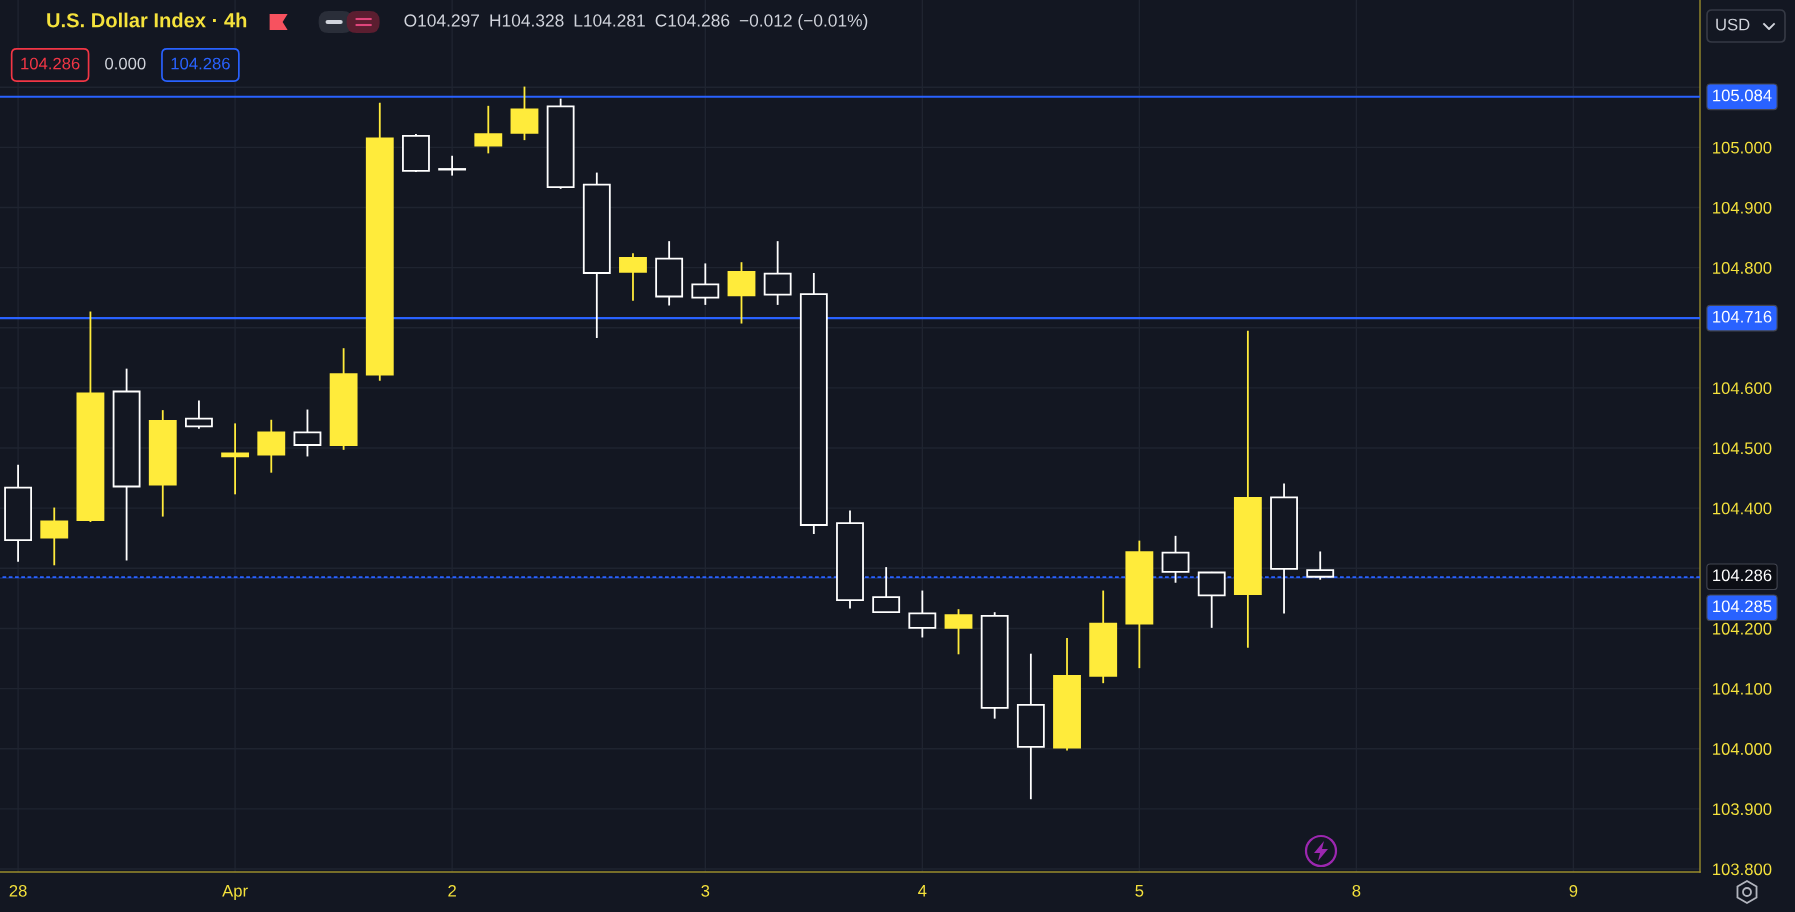  Describe the element at coordinates (1742, 268) in the screenshot. I see `y-tick-label: 104.800` at that location.